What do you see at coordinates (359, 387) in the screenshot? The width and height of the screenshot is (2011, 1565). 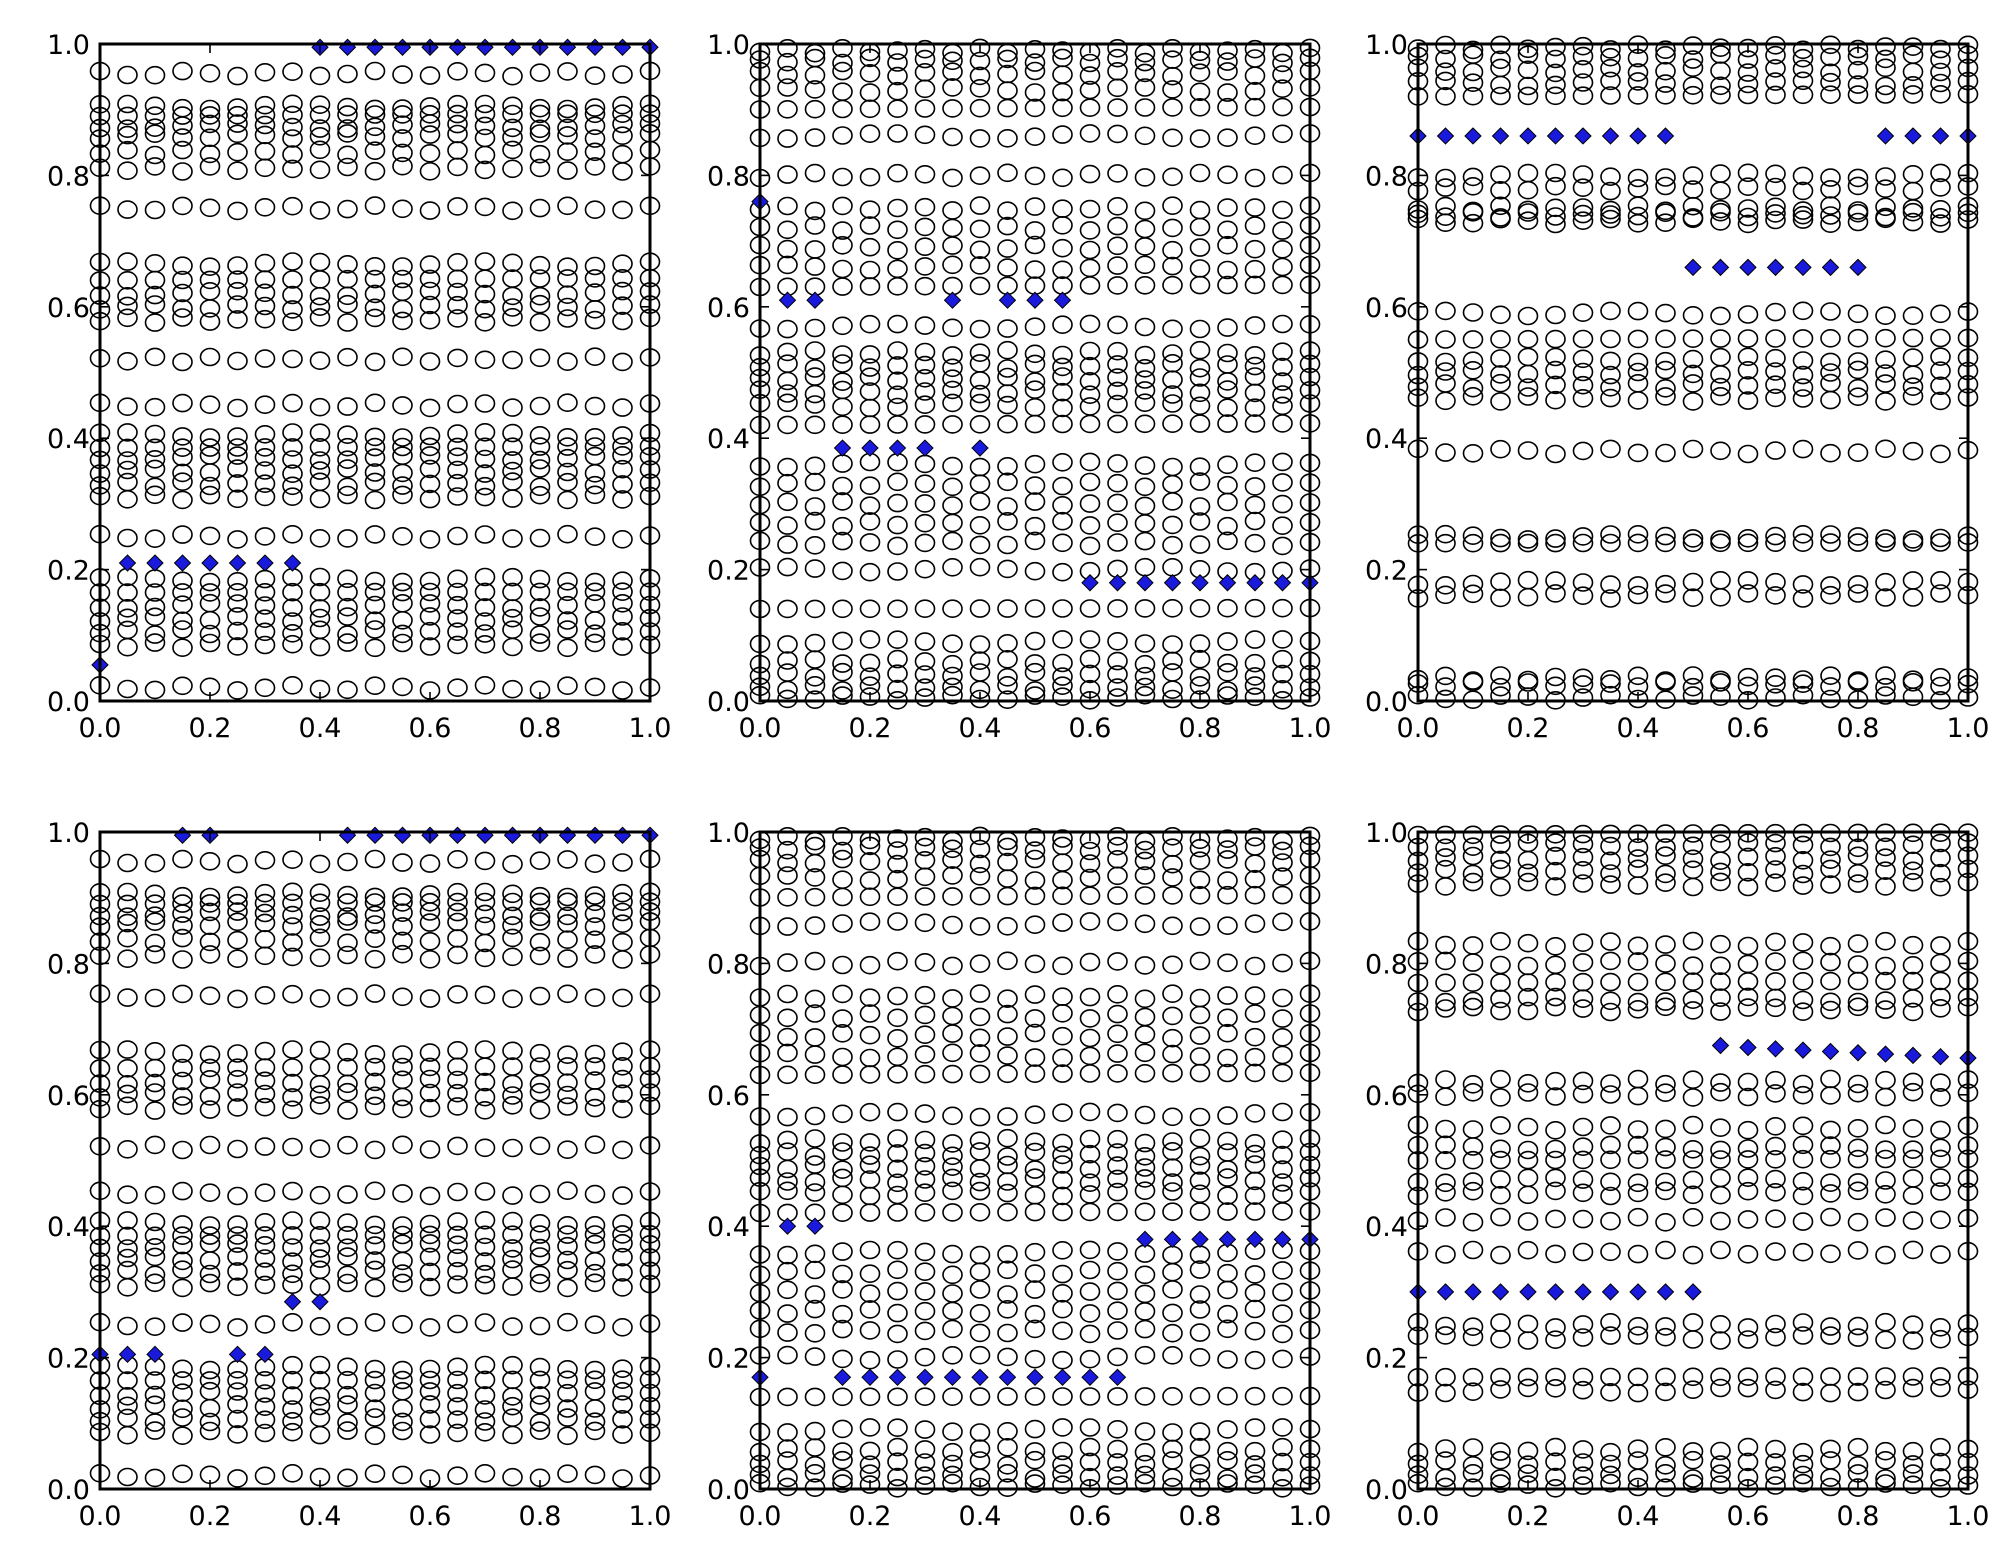 I see `chart-panel-top-left: 0.00.00.20.20.40.40.60.60.80.81.01.0` at bounding box center [359, 387].